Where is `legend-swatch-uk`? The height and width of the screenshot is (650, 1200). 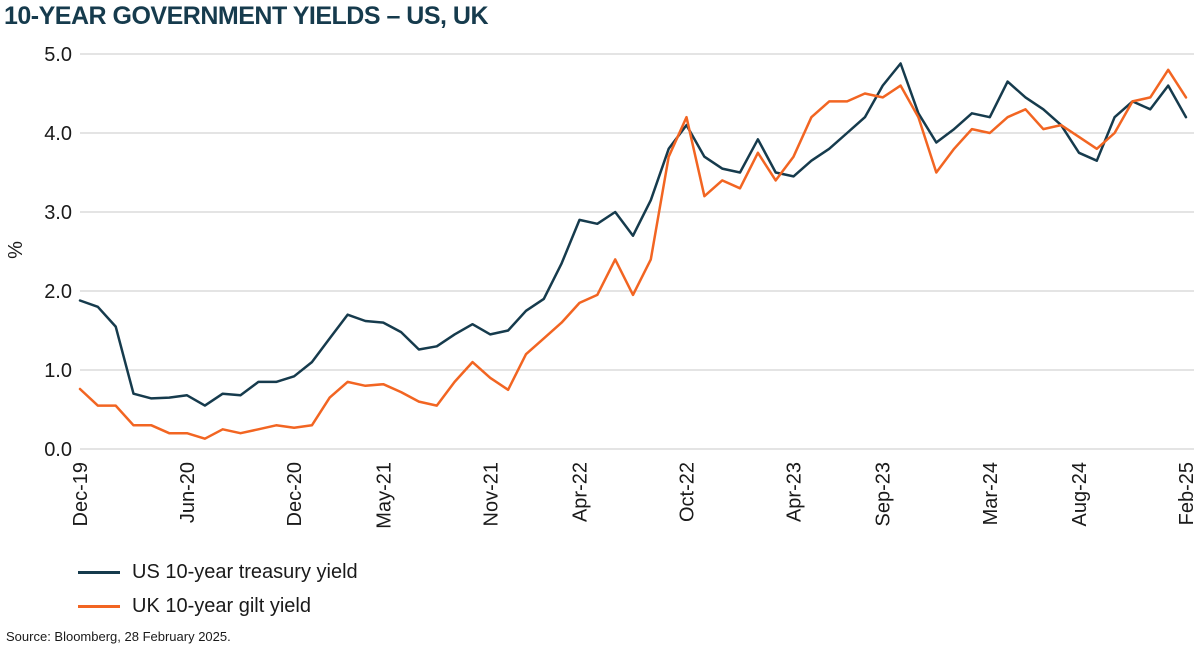
legend-swatch-uk is located at coordinates (99, 606).